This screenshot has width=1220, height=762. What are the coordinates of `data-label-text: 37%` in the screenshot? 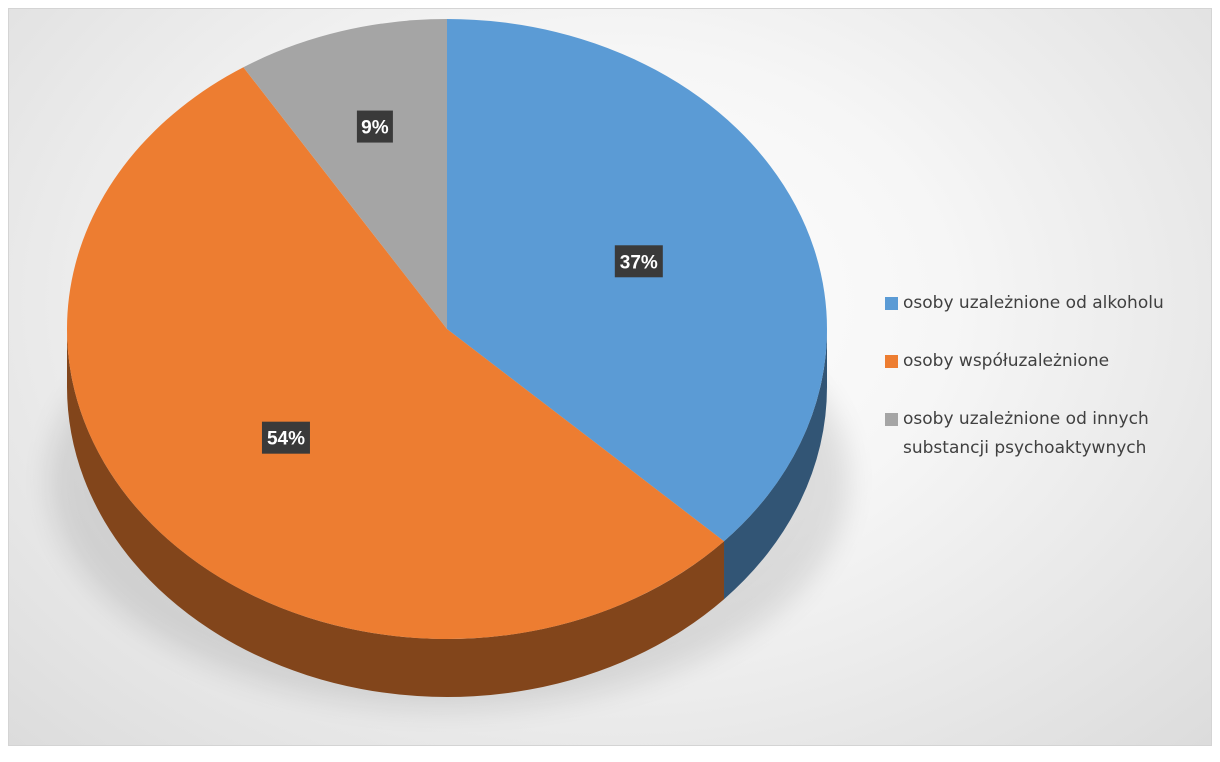 It's located at (639, 262).